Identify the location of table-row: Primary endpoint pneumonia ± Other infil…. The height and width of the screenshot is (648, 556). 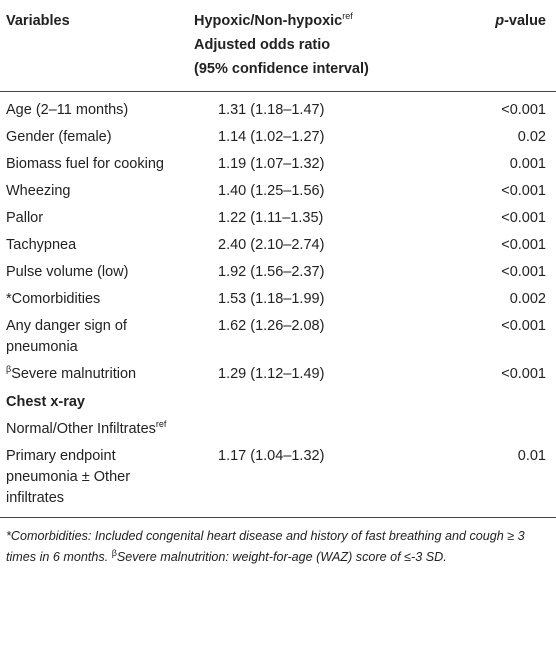
(278, 480).